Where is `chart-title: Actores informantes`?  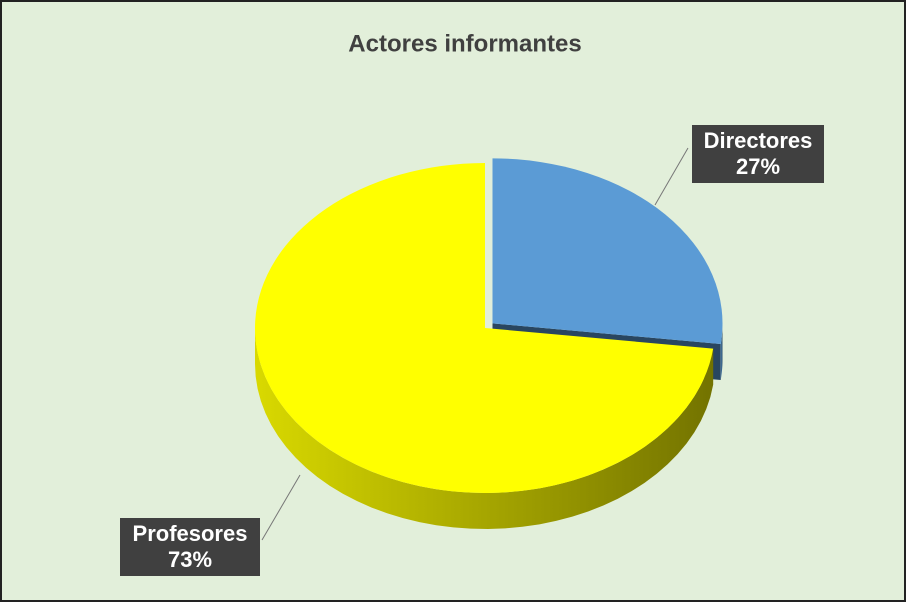 chart-title: Actores informantes is located at coordinates (464, 43).